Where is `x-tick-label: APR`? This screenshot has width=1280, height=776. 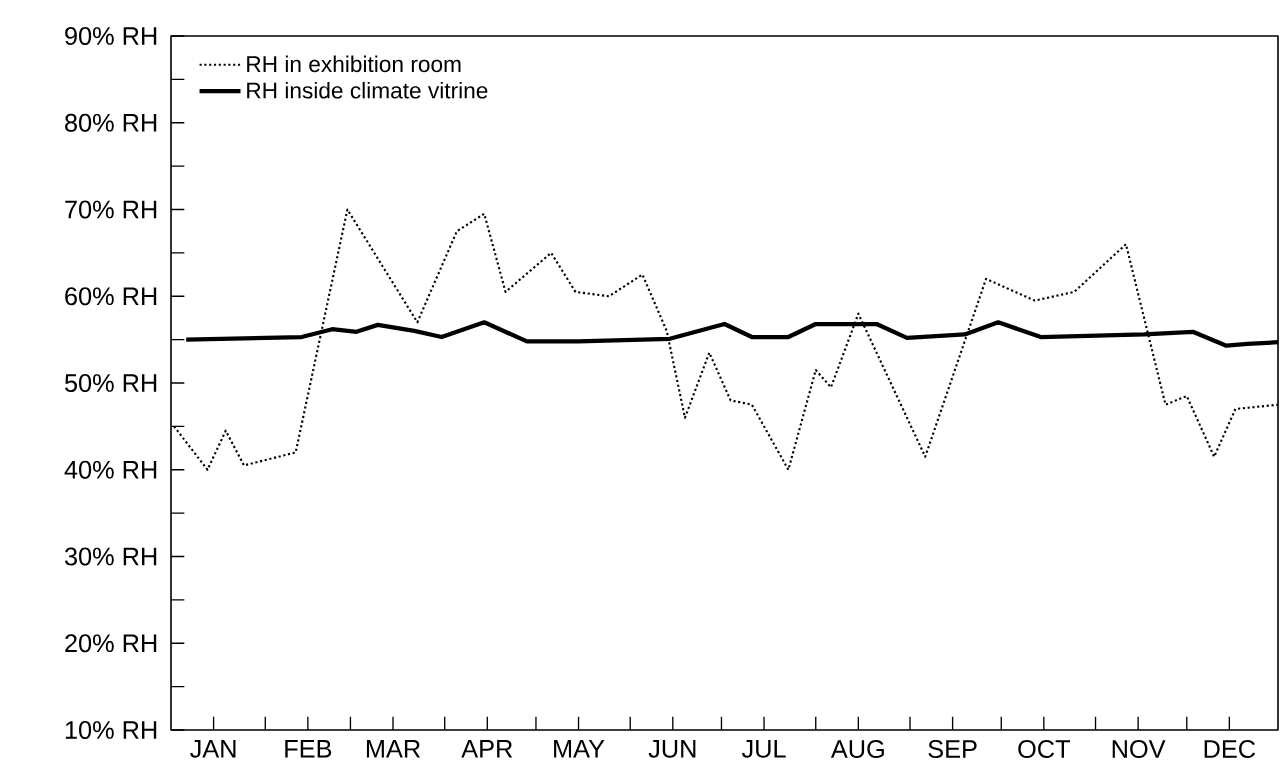
x-tick-label: APR is located at coordinates (487, 749).